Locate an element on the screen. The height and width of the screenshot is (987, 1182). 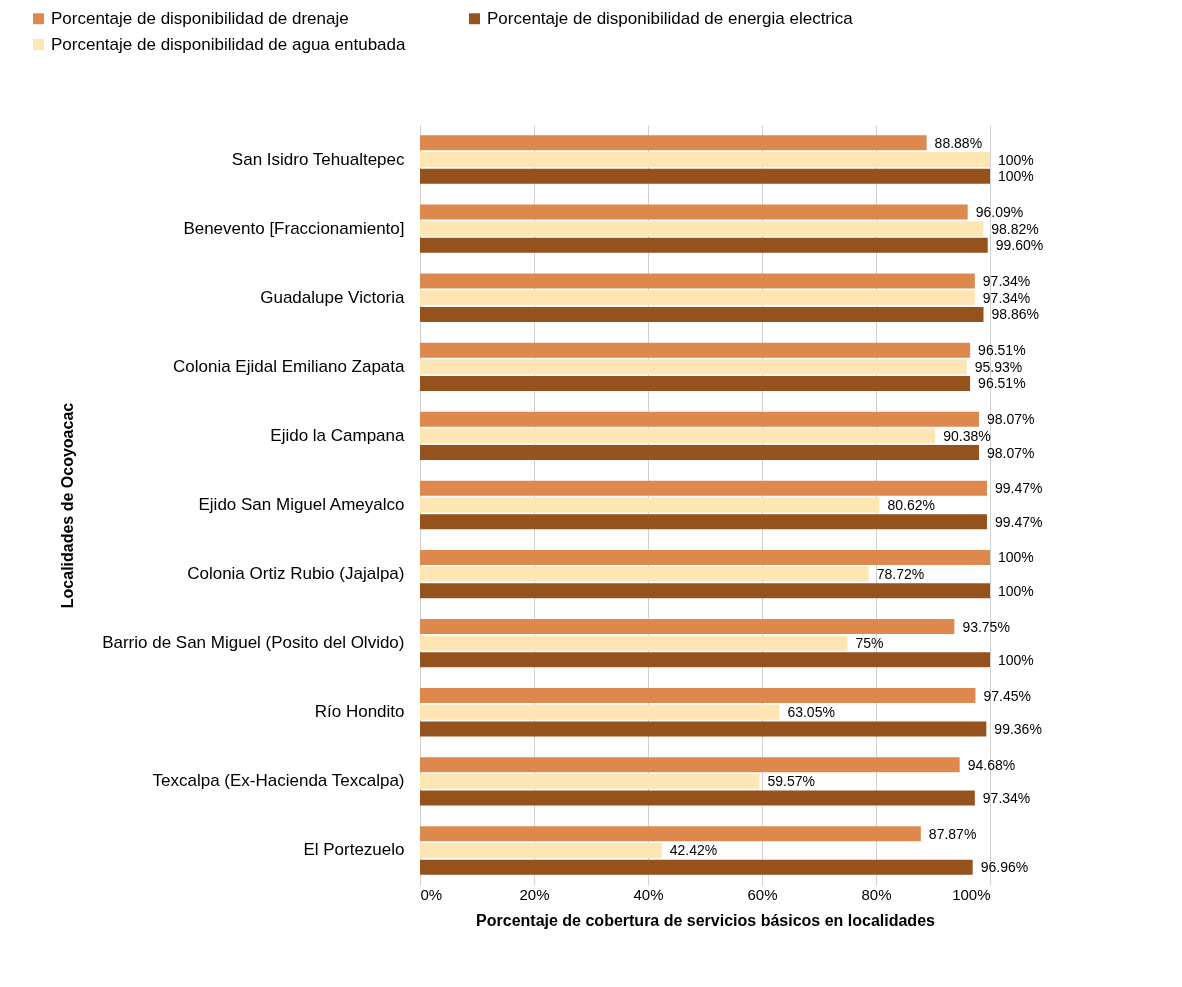
x-tick-label: 80% is located at coordinates (876, 894).